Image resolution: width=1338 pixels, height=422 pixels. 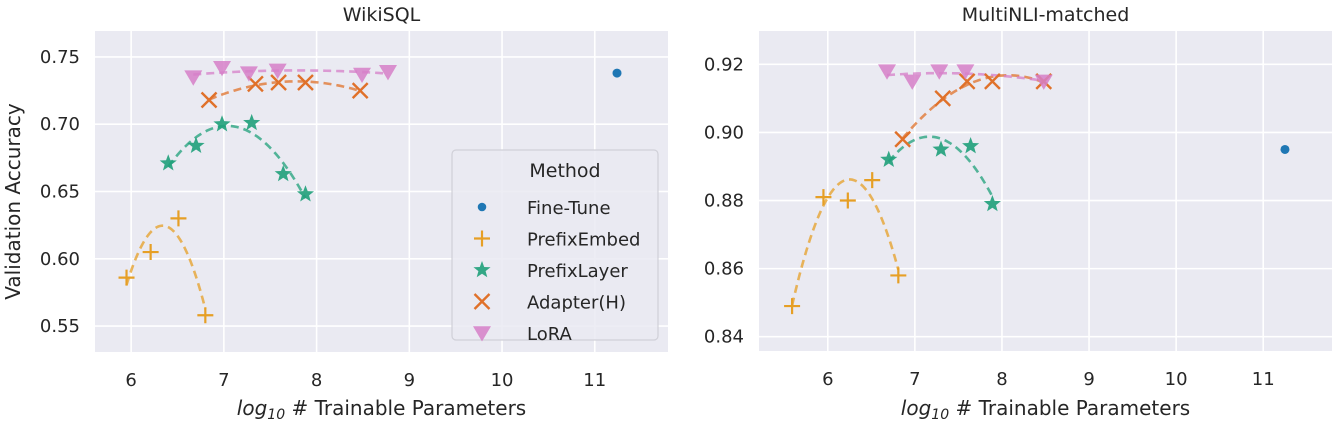 I want to click on legend-title: Method, so click(x=564, y=171).